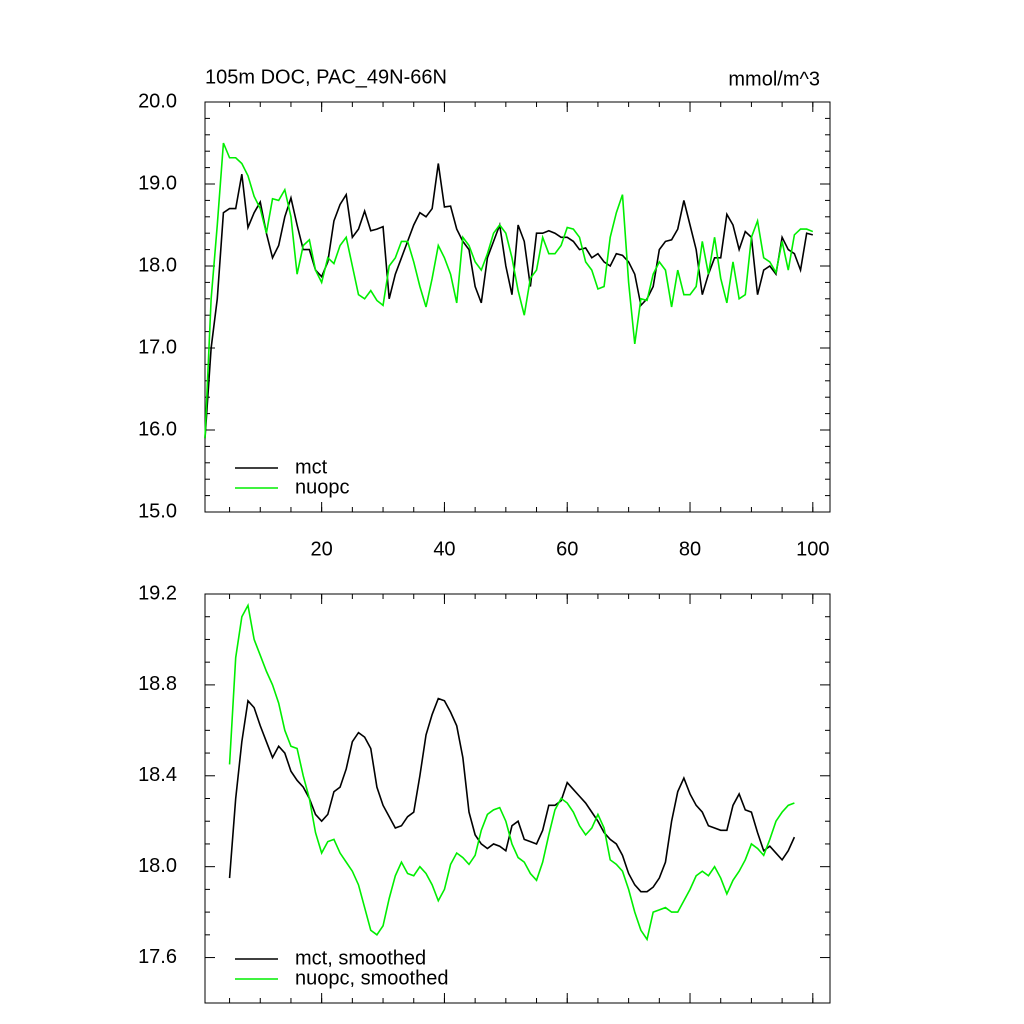 The height and width of the screenshot is (1024, 1024). What do you see at coordinates (157, 684) in the screenshot?
I see `y-tick-label: 18.8` at bounding box center [157, 684].